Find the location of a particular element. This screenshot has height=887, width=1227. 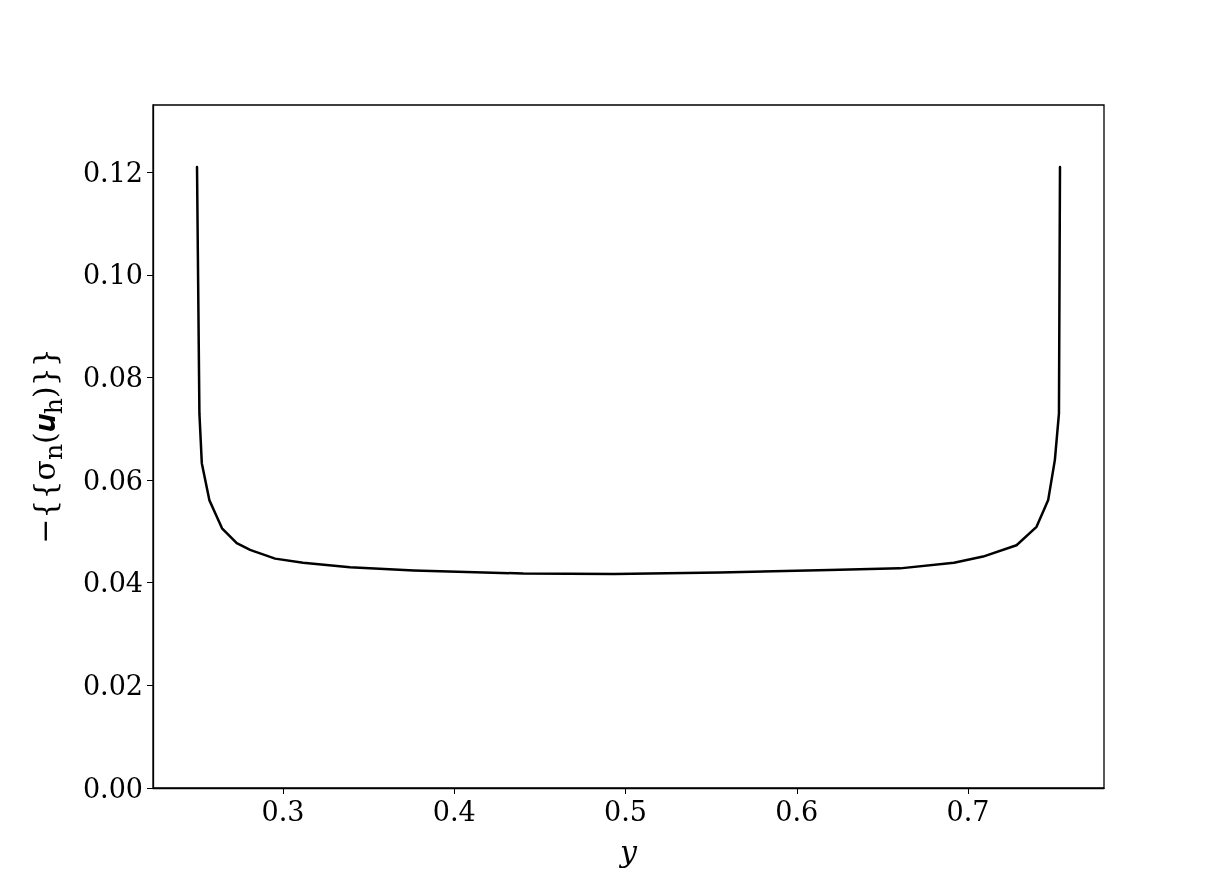

y-tick-label: 0.06 is located at coordinates (112, 480).